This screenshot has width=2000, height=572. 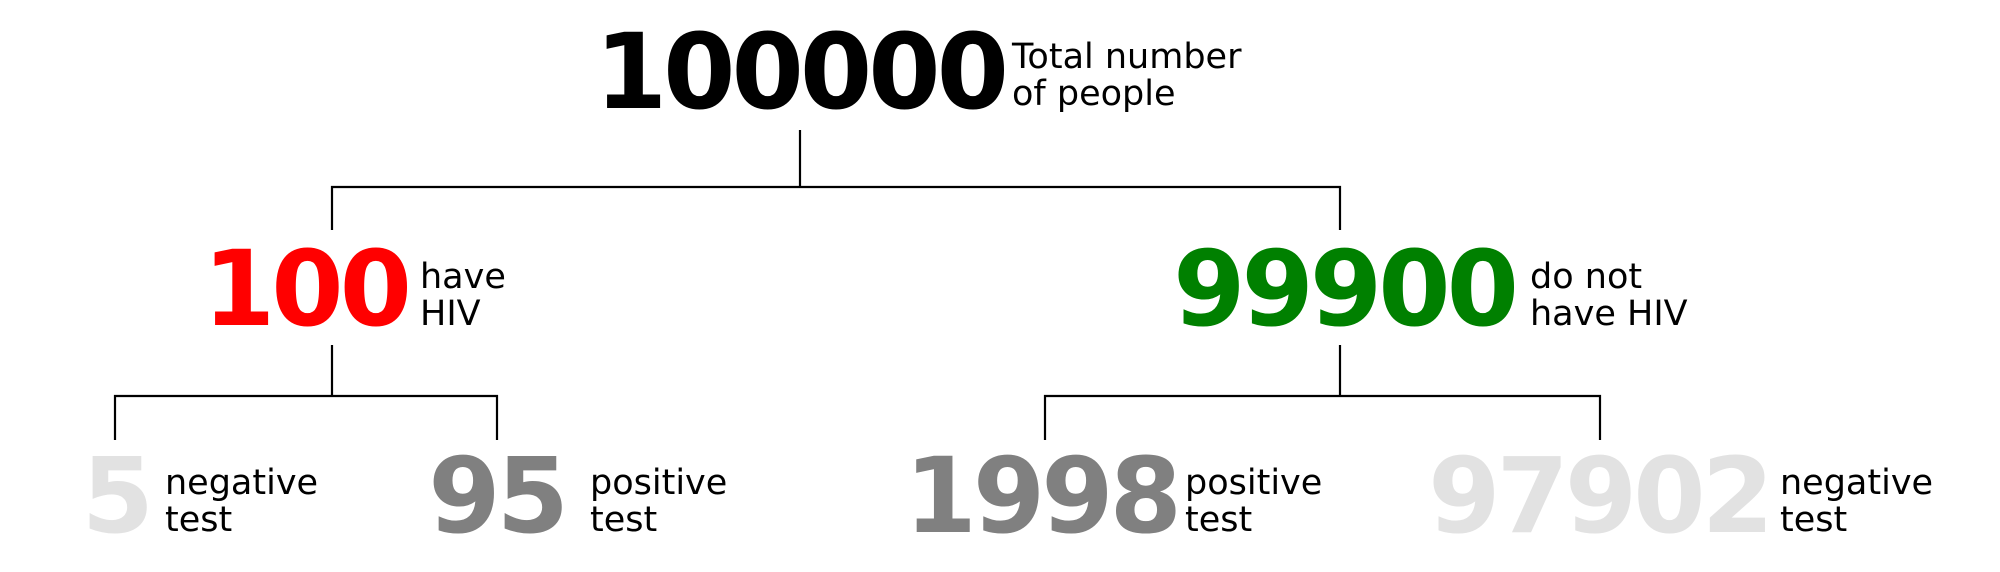 What do you see at coordinates (1253, 483) in the screenshot?
I see `no-hiv-positive-label-line1: positive` at bounding box center [1253, 483].